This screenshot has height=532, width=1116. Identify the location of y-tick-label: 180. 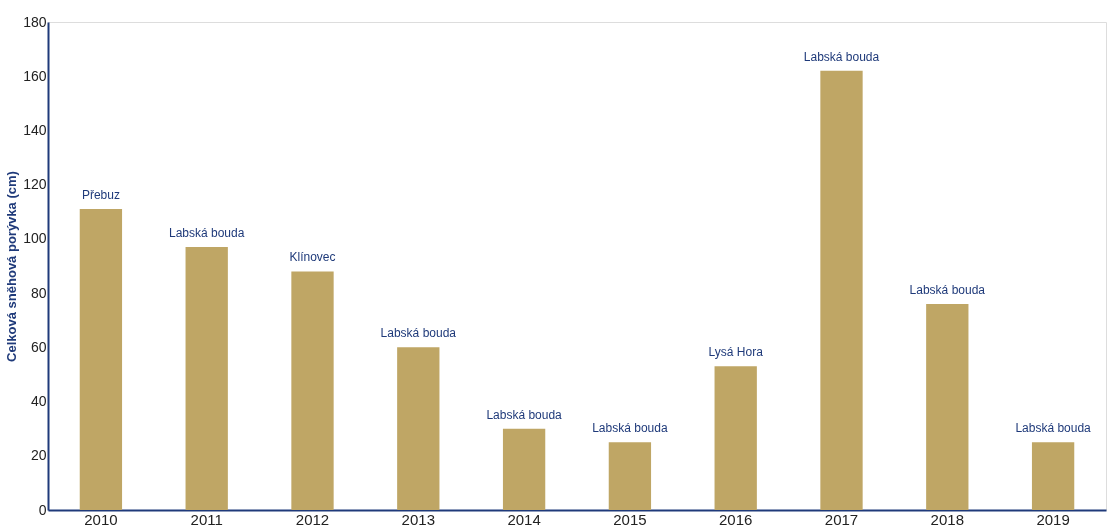
(35, 21).